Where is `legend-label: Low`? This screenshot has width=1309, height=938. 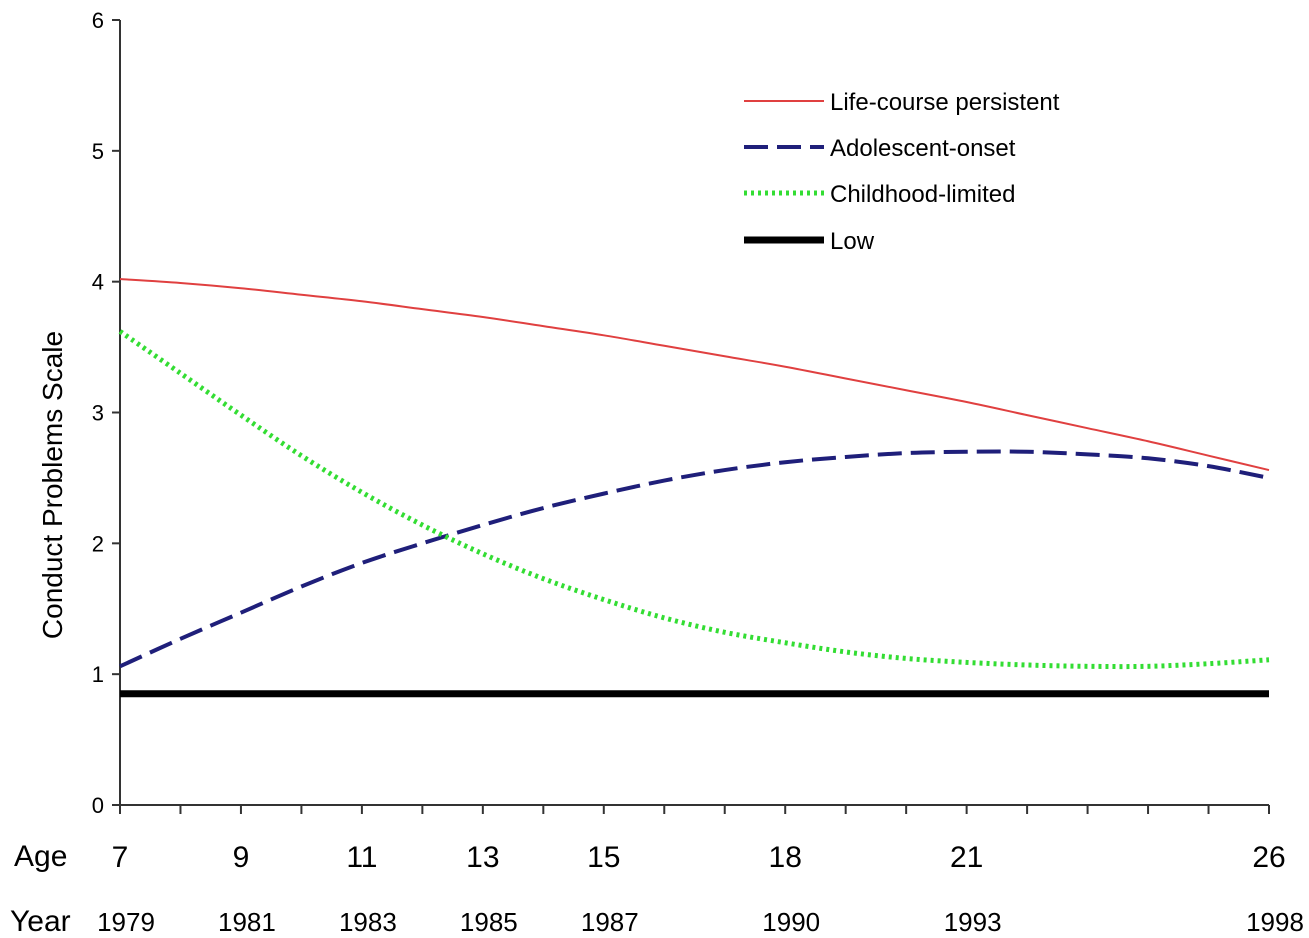
legend-label: Low is located at coordinates (852, 241).